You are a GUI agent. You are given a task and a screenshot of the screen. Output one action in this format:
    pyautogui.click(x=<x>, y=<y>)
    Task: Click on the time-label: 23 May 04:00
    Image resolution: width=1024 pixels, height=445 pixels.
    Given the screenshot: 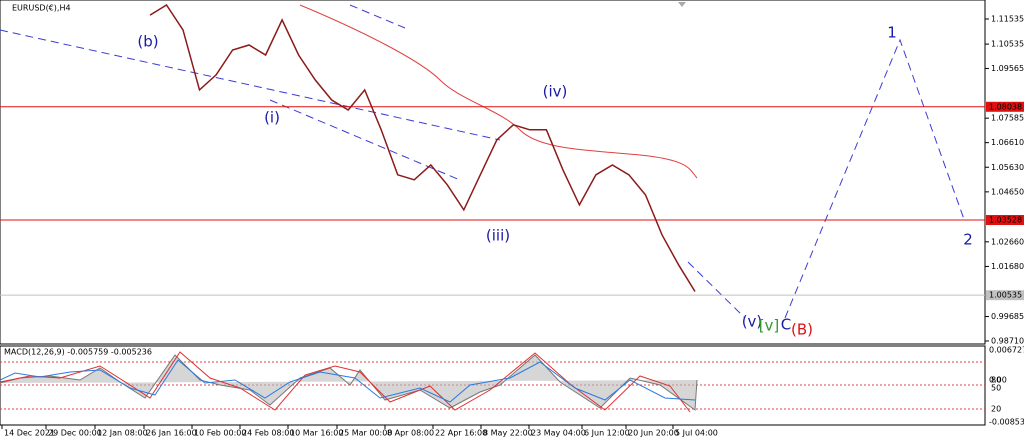 What is the action you would take?
    pyautogui.click(x=558, y=433)
    